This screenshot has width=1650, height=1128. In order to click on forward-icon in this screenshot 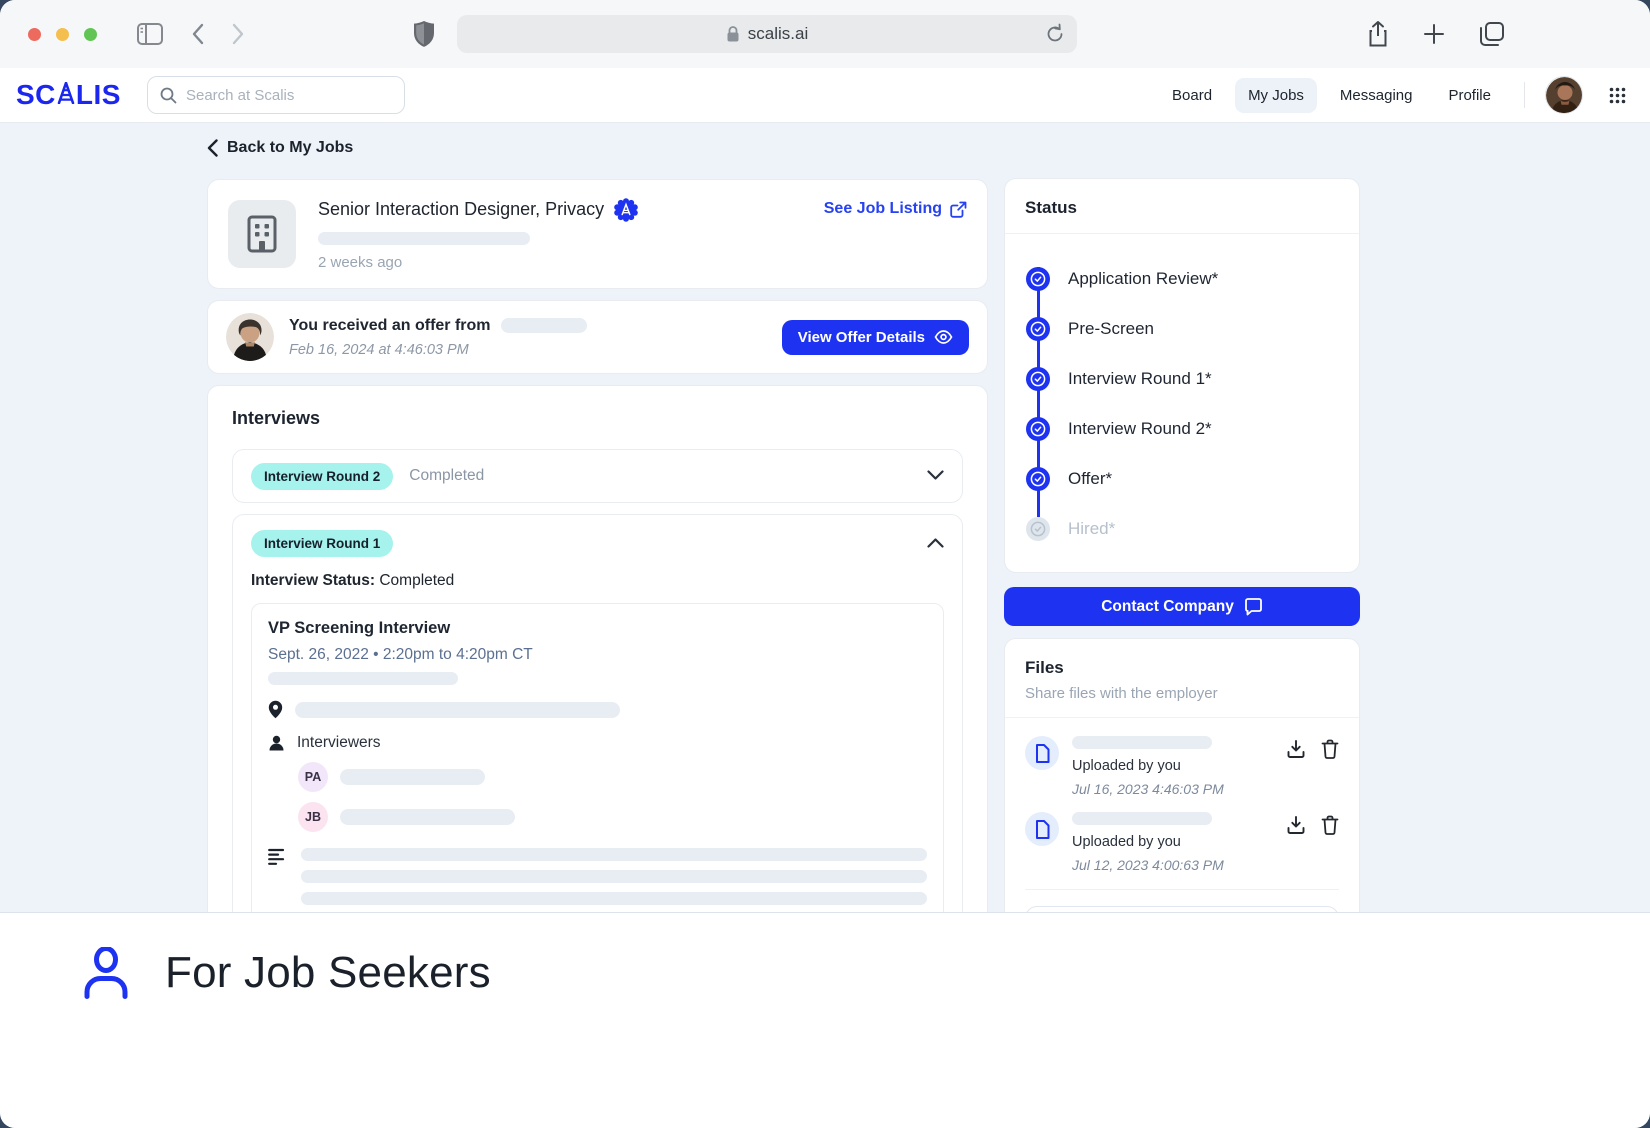, I will do `click(238, 34)`.